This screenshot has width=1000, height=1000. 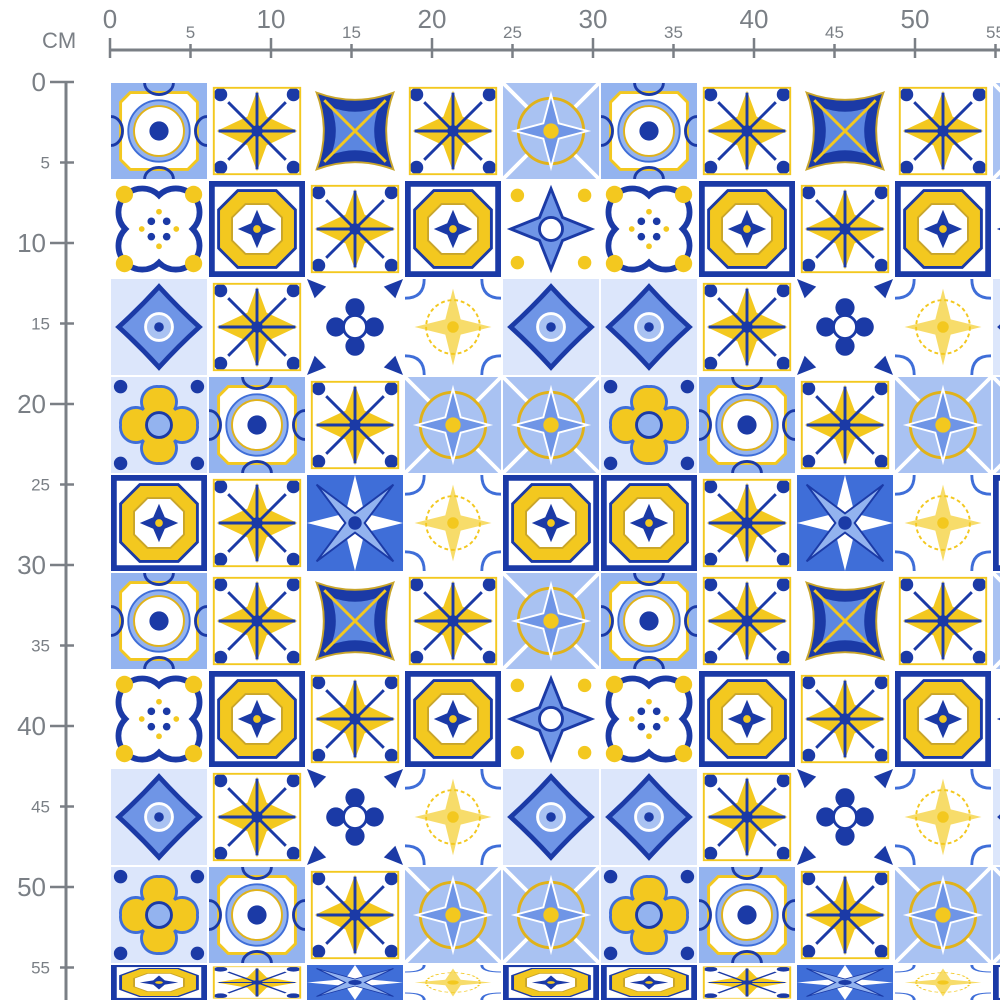 I want to click on tile-blue-flower, so click(x=355, y=817).